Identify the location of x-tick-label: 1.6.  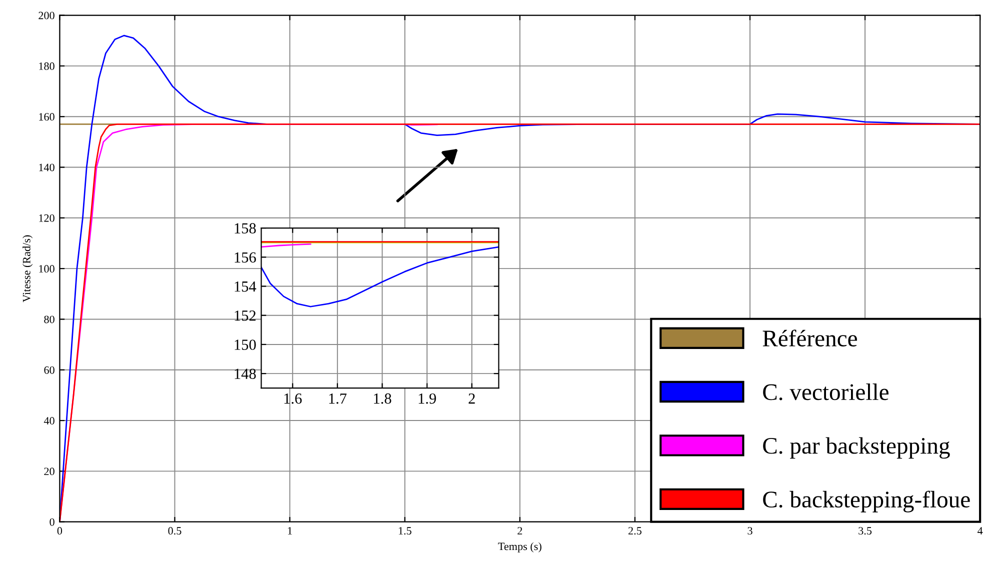
(293, 398).